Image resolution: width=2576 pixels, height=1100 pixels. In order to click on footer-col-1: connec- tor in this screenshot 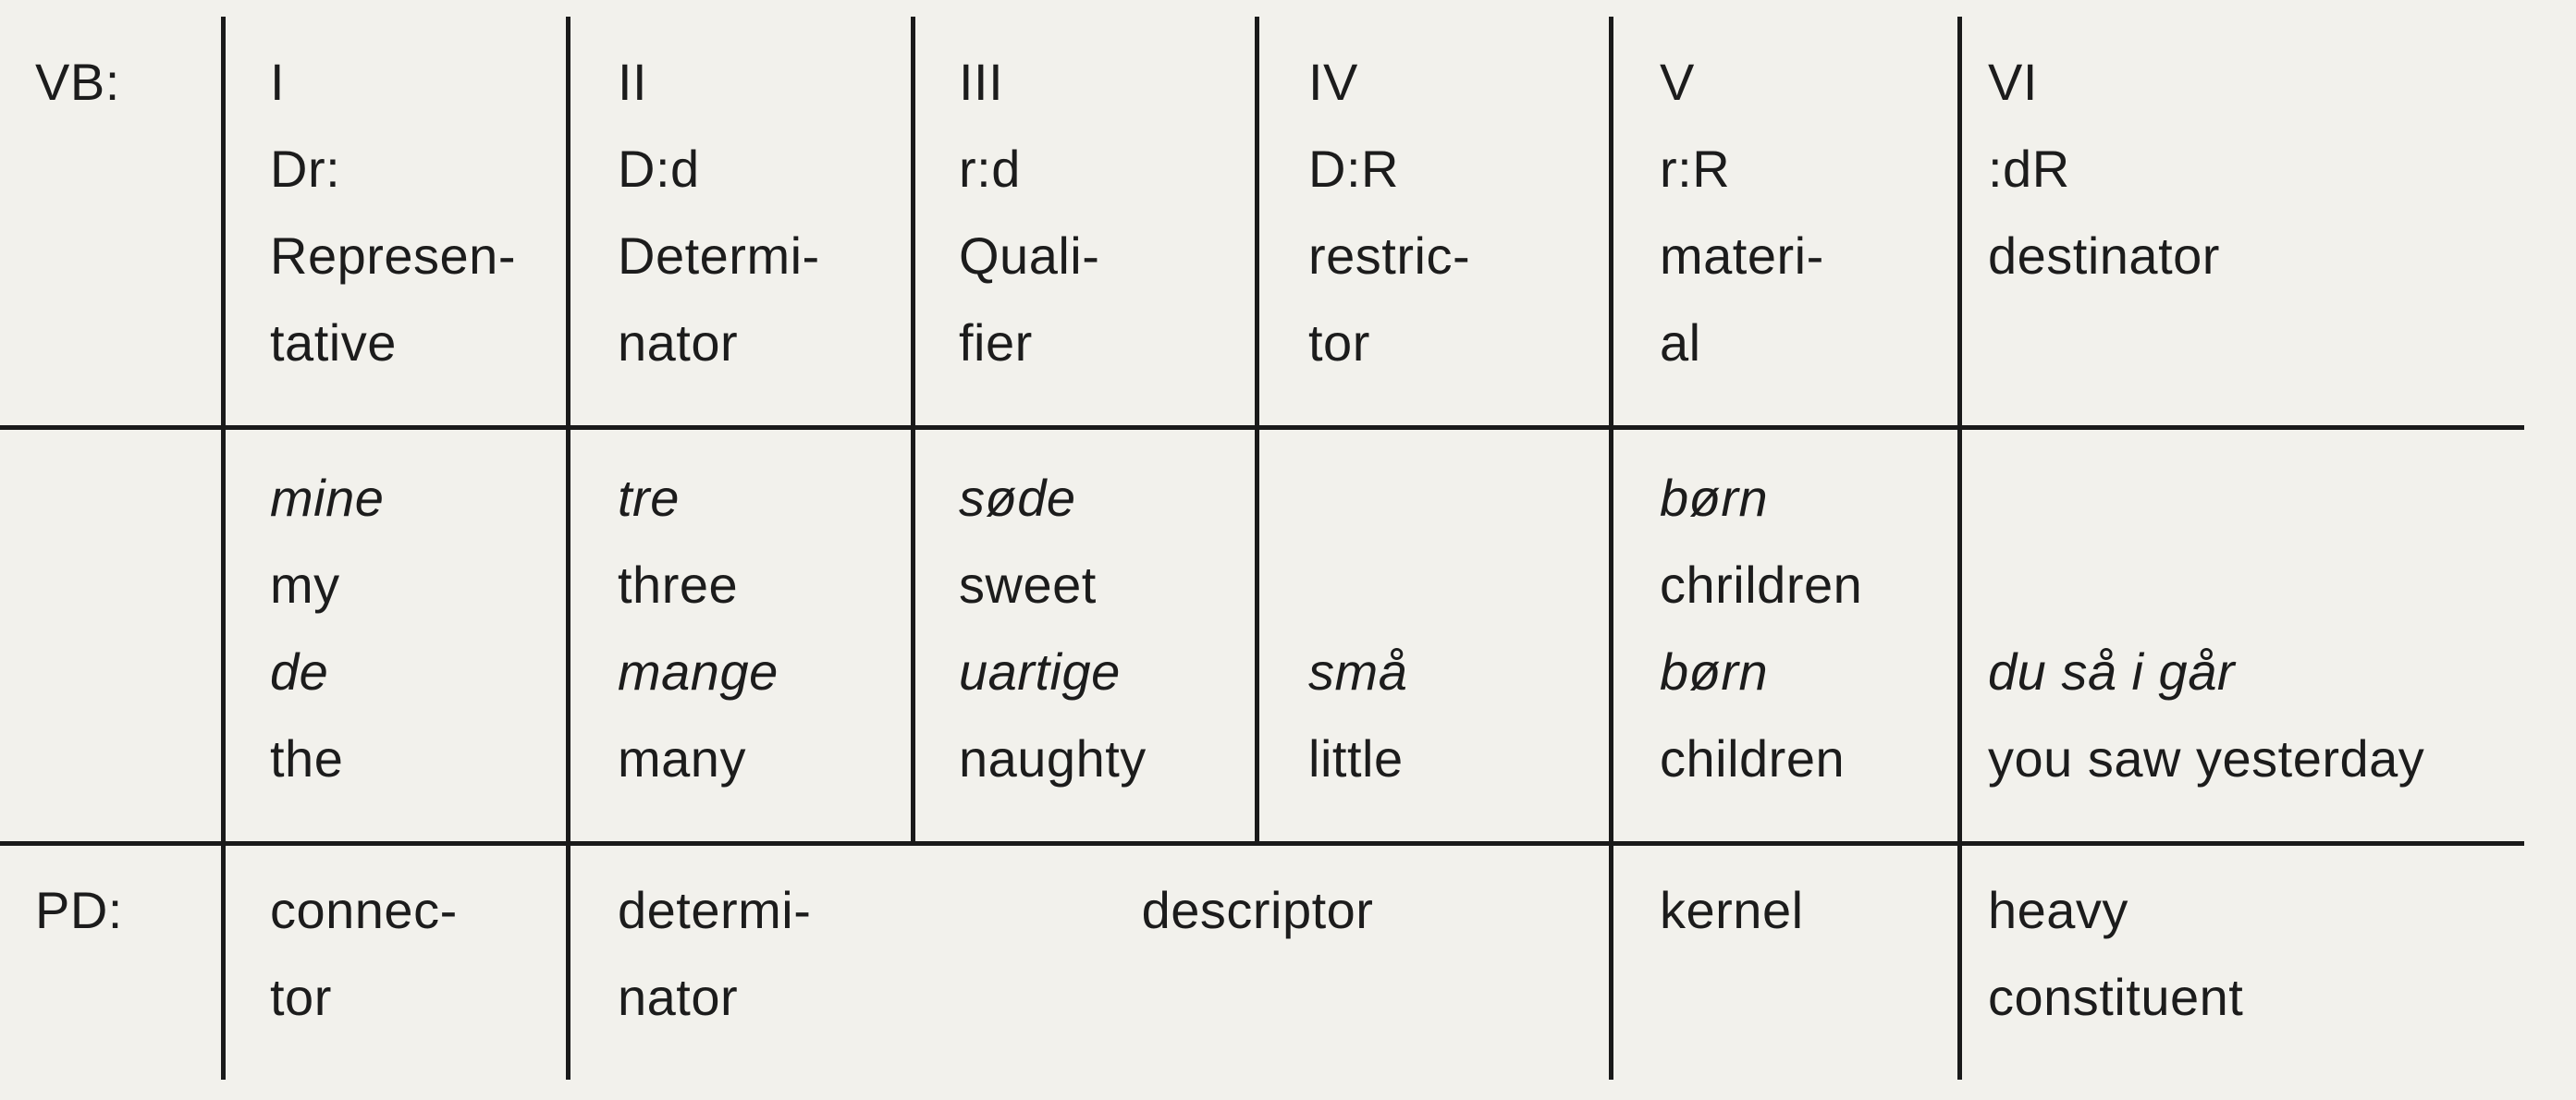, I will do `click(364, 954)`.